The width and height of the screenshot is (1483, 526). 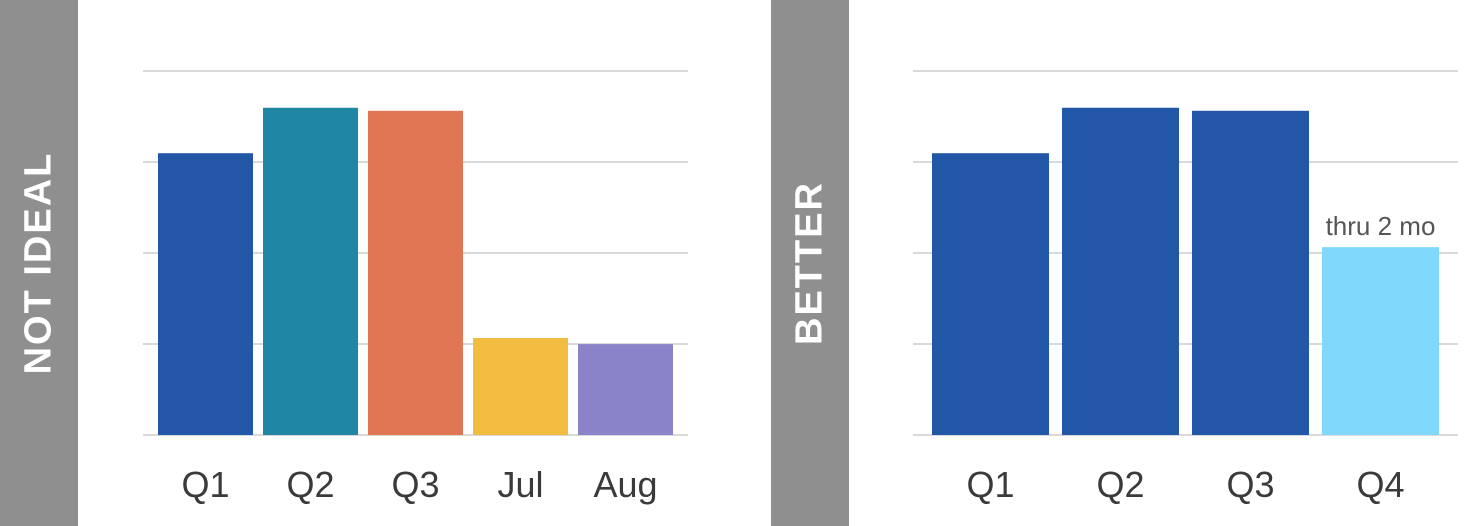 What do you see at coordinates (1381, 226) in the screenshot?
I see `bar-annotation: thru 2 mo` at bounding box center [1381, 226].